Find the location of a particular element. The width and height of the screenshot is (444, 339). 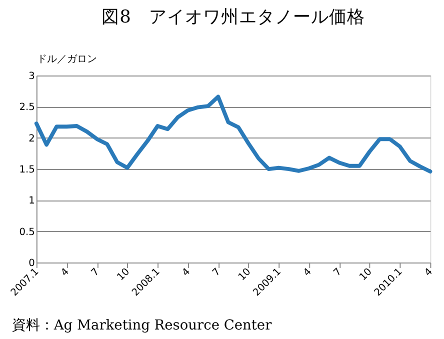

y-tick-label: 1.5 is located at coordinates (27, 170).